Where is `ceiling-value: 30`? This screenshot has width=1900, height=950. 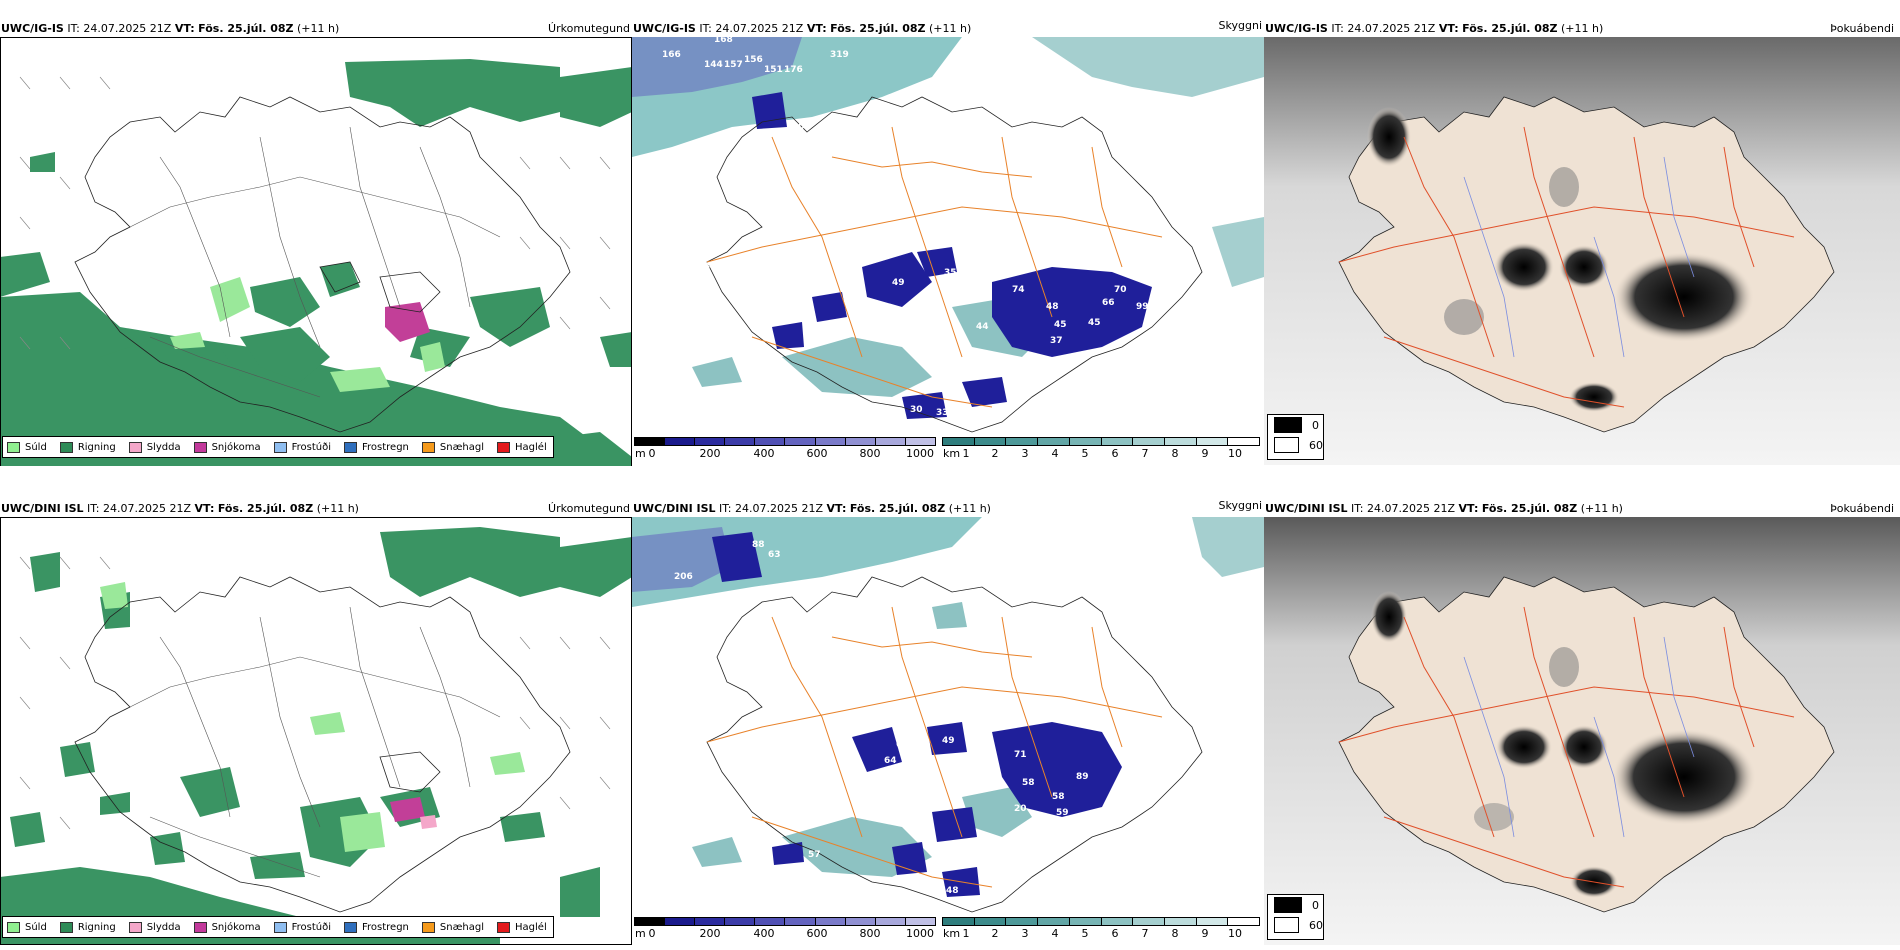 ceiling-value: 30 is located at coordinates (916, 410).